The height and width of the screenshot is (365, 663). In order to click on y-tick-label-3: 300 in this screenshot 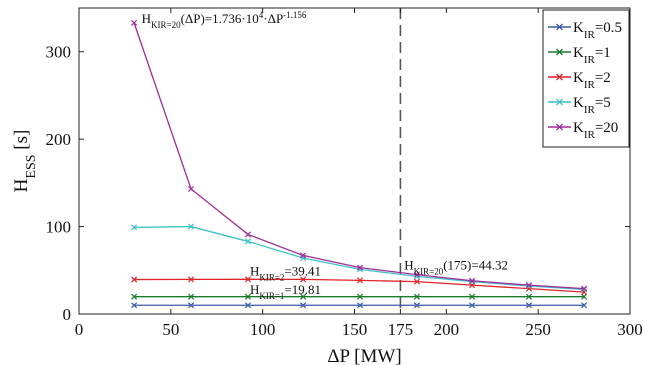, I will do `click(59, 52)`.